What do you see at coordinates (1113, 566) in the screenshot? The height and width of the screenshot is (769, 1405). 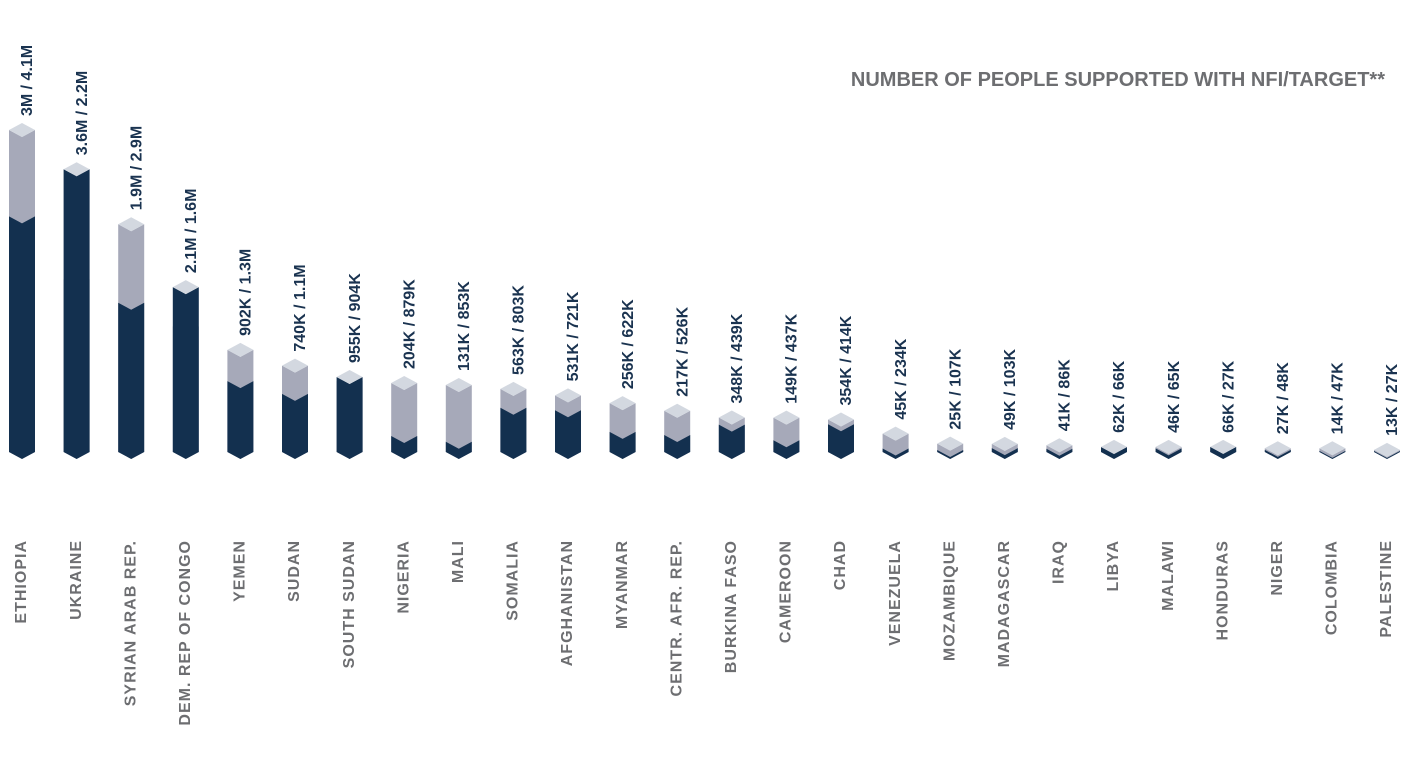 I see `x-tick-label: LIBYA` at bounding box center [1113, 566].